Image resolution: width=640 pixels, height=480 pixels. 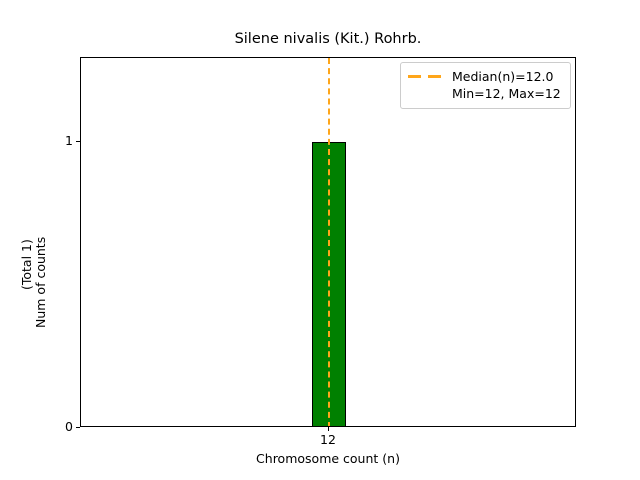 I want to click on legend-label-median: Median(n)=12.0, so click(x=503, y=76).